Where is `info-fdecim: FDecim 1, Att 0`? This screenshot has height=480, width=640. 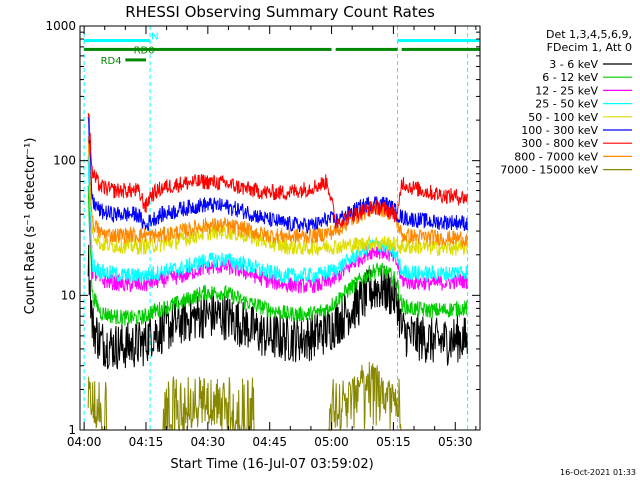 info-fdecim: FDecim 1, Att 0 is located at coordinates (589, 47).